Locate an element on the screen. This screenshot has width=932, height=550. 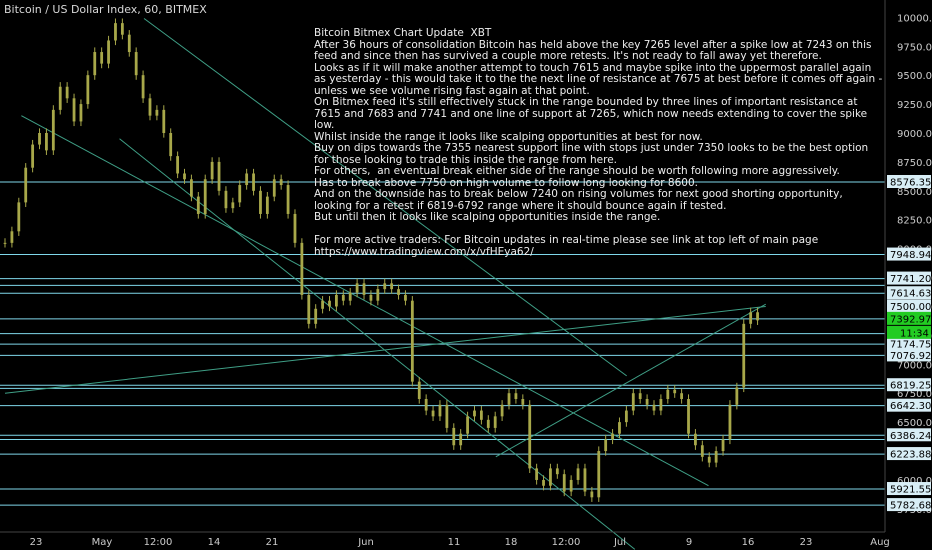
time-tick-label: 21 is located at coordinates (272, 542).